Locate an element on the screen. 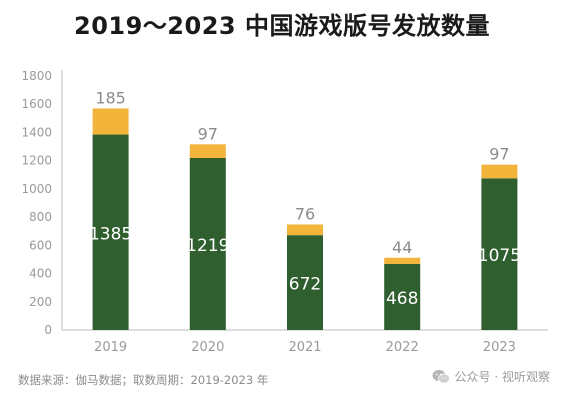 This screenshot has height=400, width=564. y-tick-label: 1200 is located at coordinates (36, 161).